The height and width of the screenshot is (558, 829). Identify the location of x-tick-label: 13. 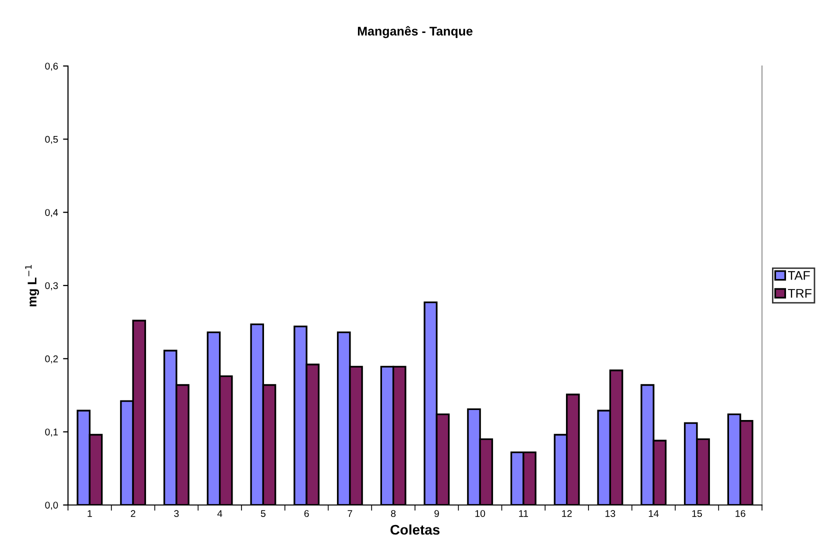
(611, 513).